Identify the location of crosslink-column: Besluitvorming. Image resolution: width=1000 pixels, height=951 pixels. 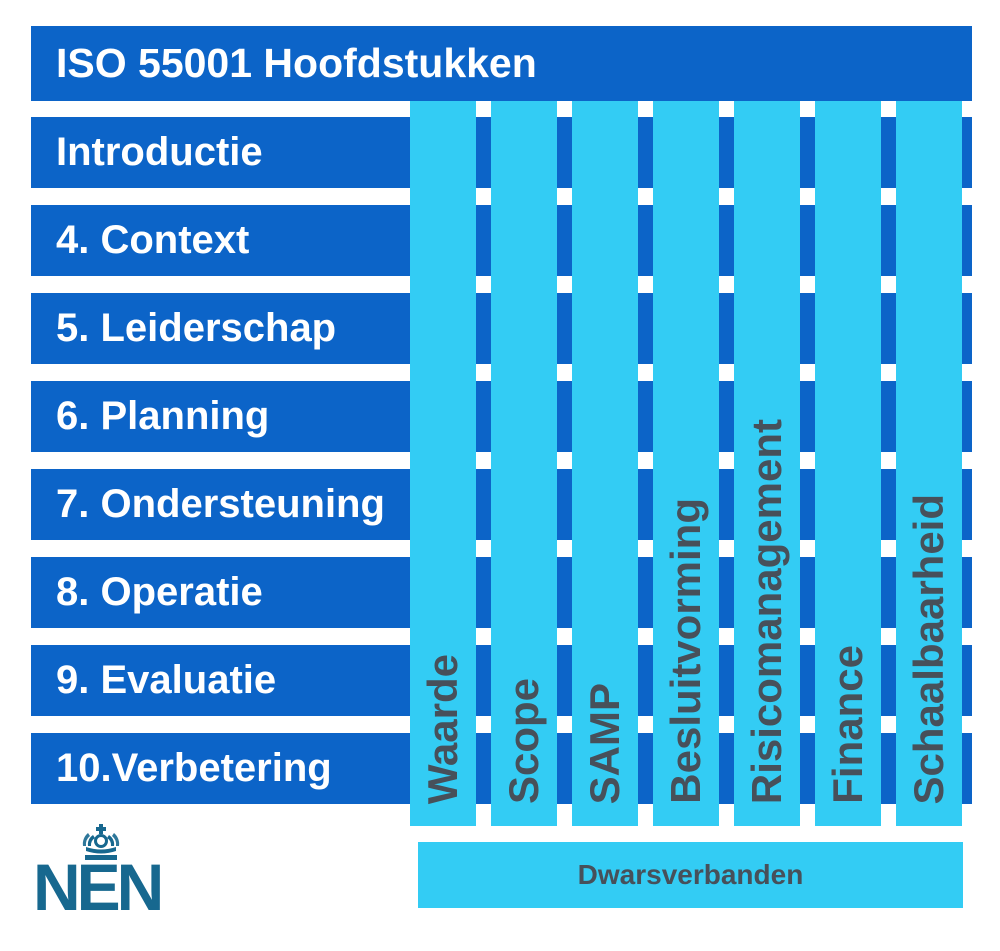
(686, 463).